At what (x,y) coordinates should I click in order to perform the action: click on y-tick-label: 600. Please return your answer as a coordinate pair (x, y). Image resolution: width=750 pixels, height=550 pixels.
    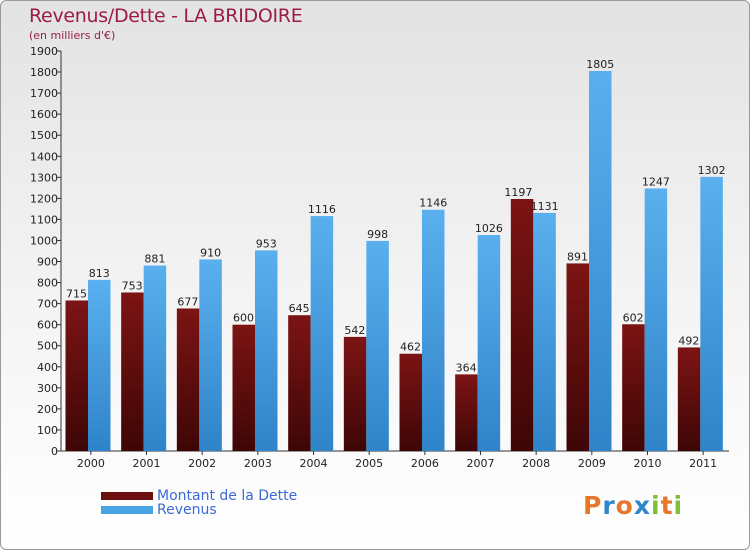
    Looking at the image, I should click on (47, 325).